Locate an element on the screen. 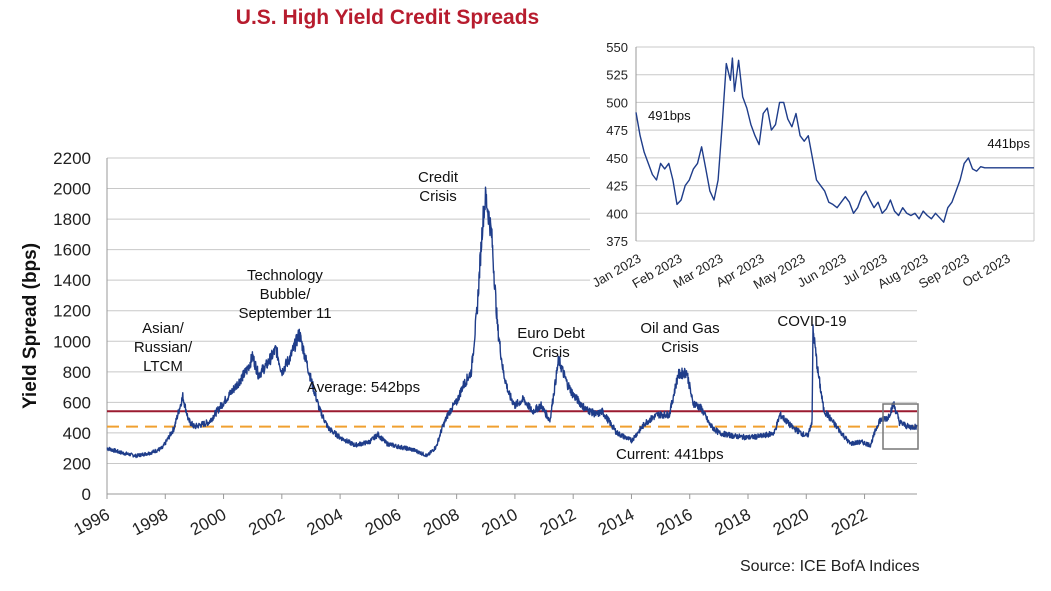  annotation-credit: Credit Crisis is located at coordinates (438, 187).